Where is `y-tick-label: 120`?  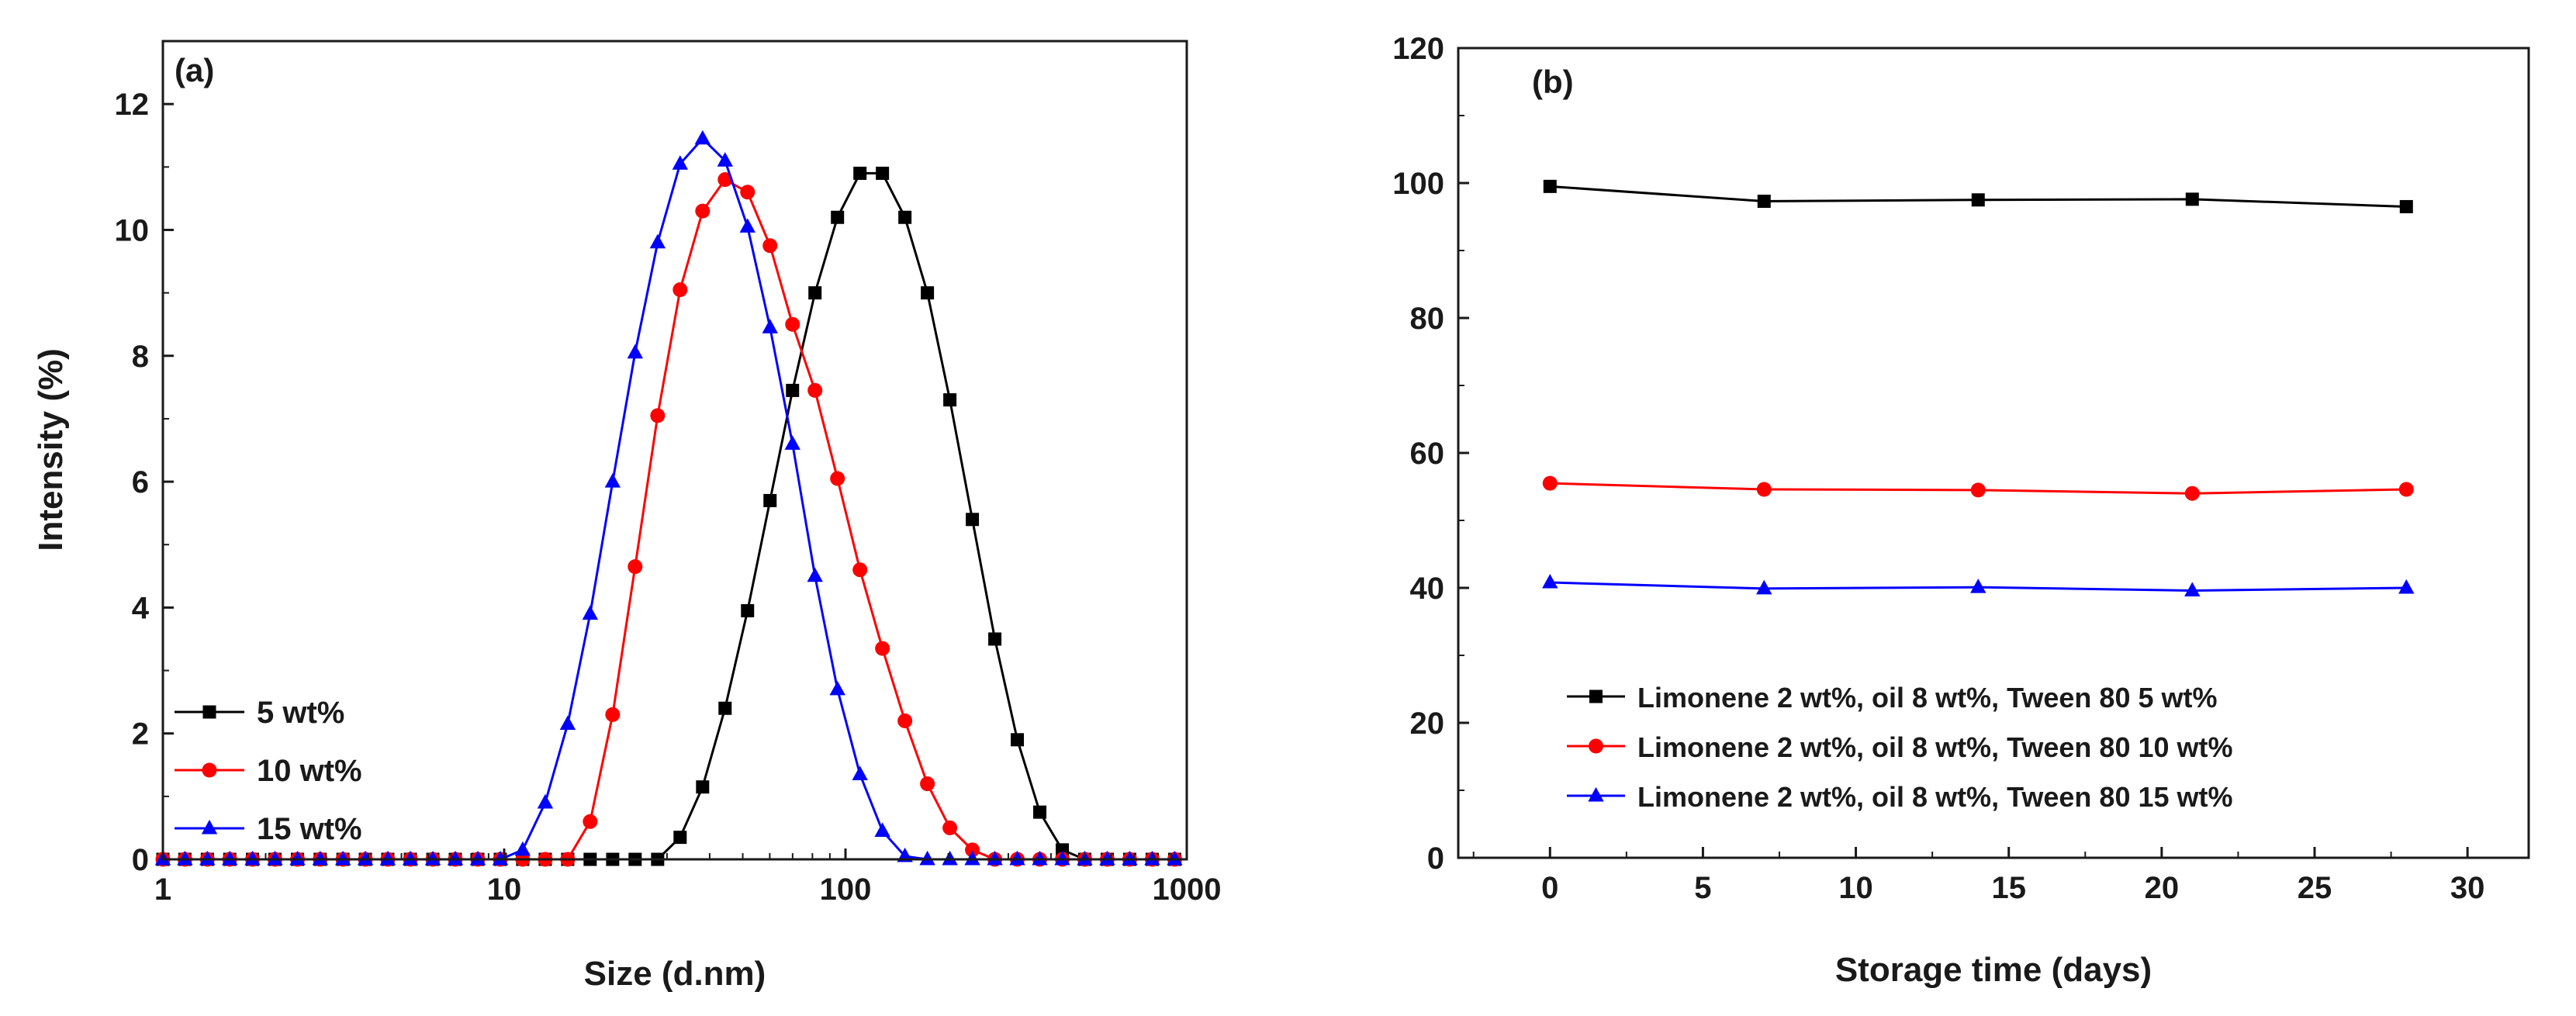
y-tick-label: 120 is located at coordinates (1418, 49).